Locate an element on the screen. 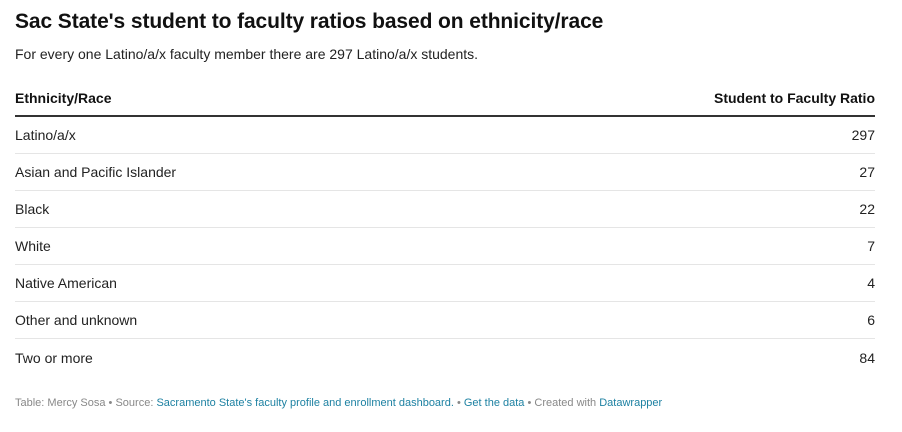 This screenshot has height=432, width=902. row-label: Other and unknown is located at coordinates (76, 320).